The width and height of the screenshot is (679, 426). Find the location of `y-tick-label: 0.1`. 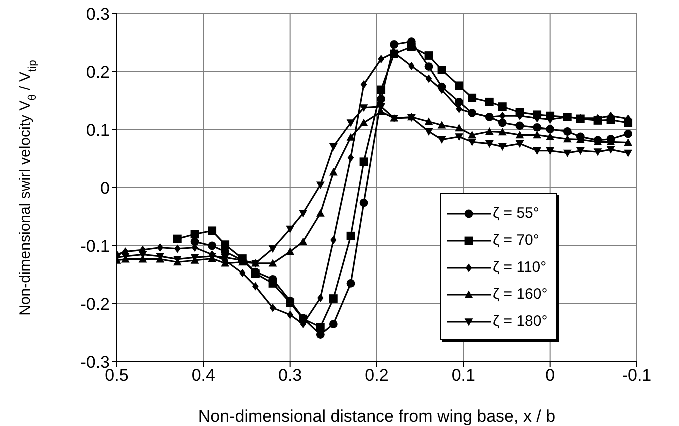

y-tick-label: 0.1 is located at coordinates (98, 130).